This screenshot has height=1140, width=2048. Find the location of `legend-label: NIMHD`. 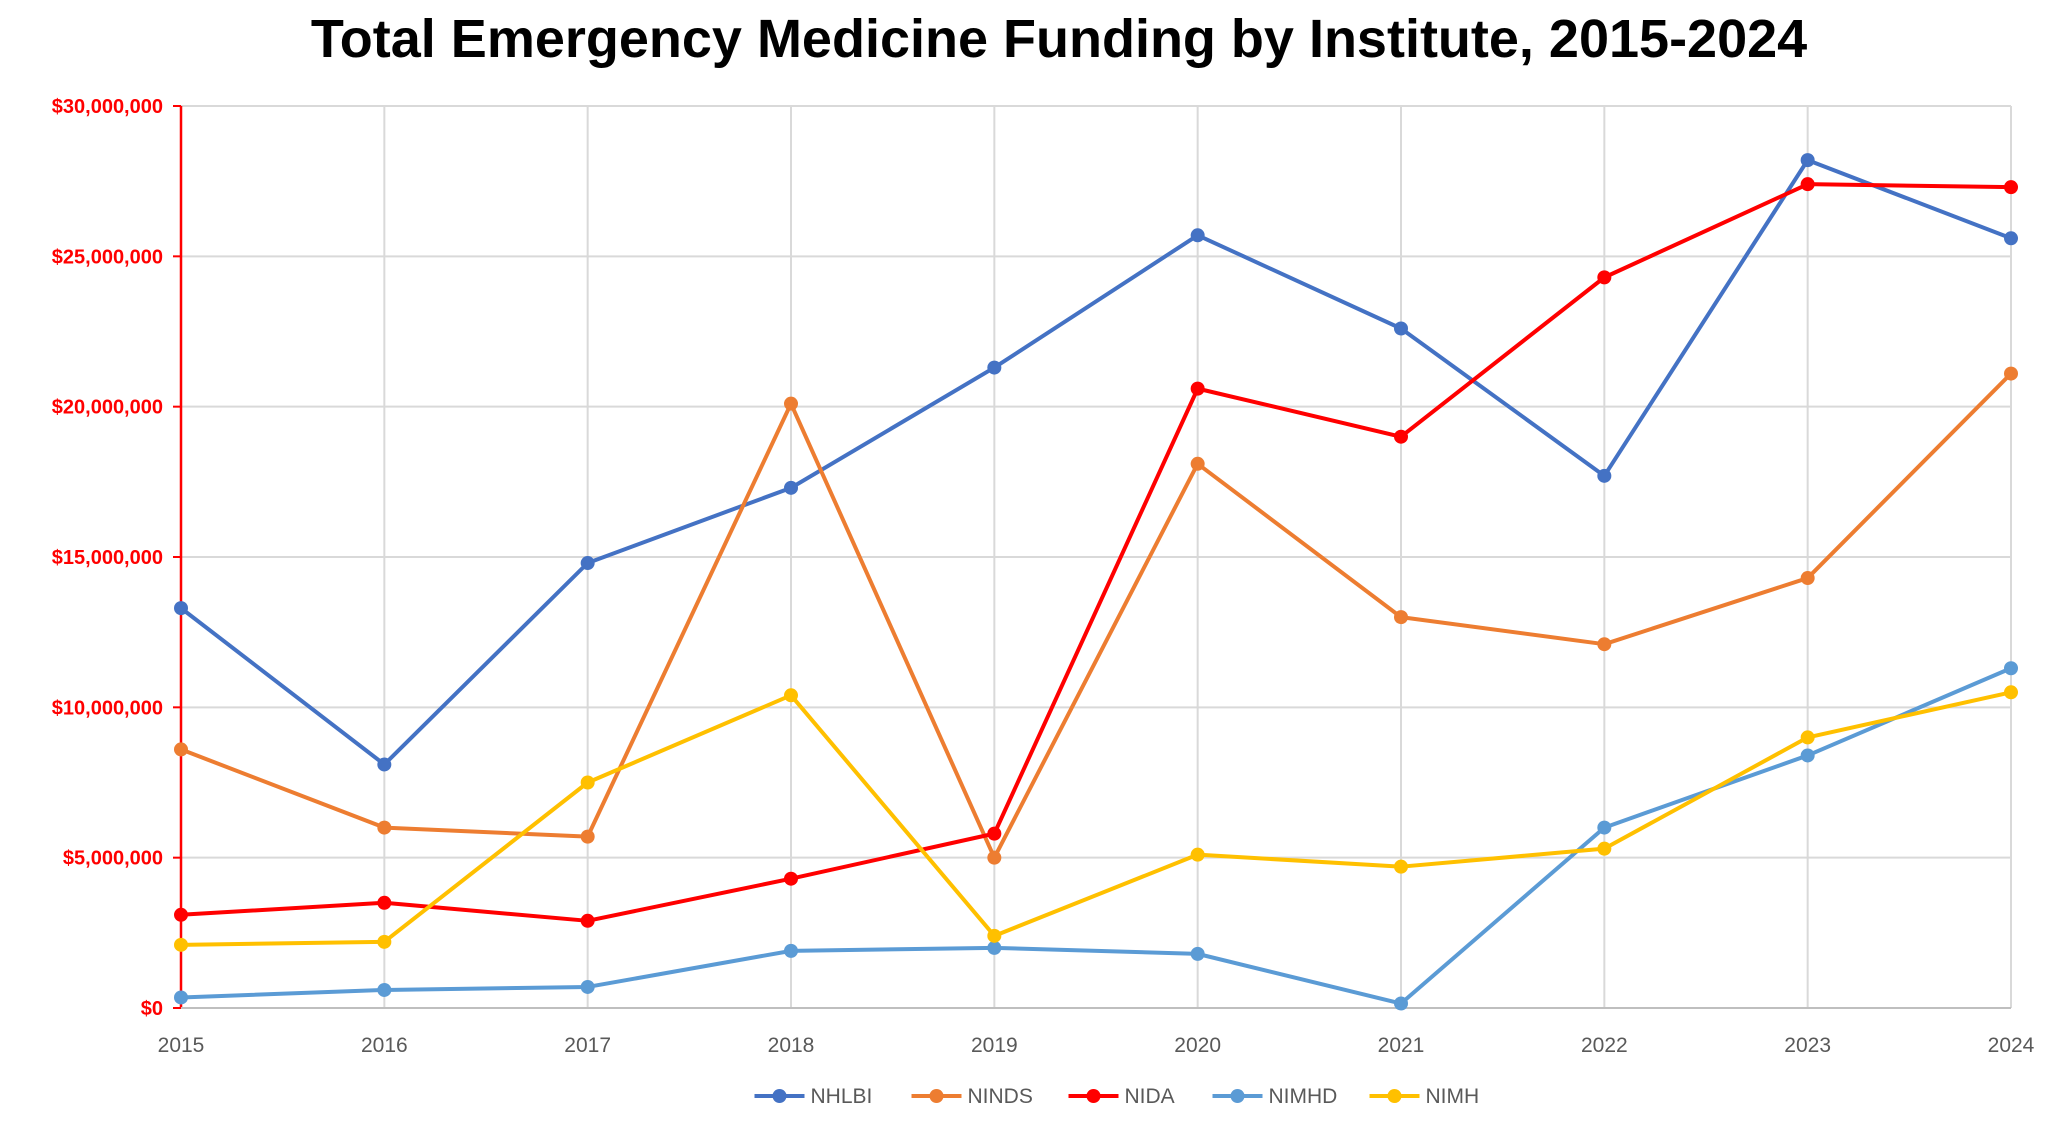

legend-label: NIMHD is located at coordinates (1303, 1096).